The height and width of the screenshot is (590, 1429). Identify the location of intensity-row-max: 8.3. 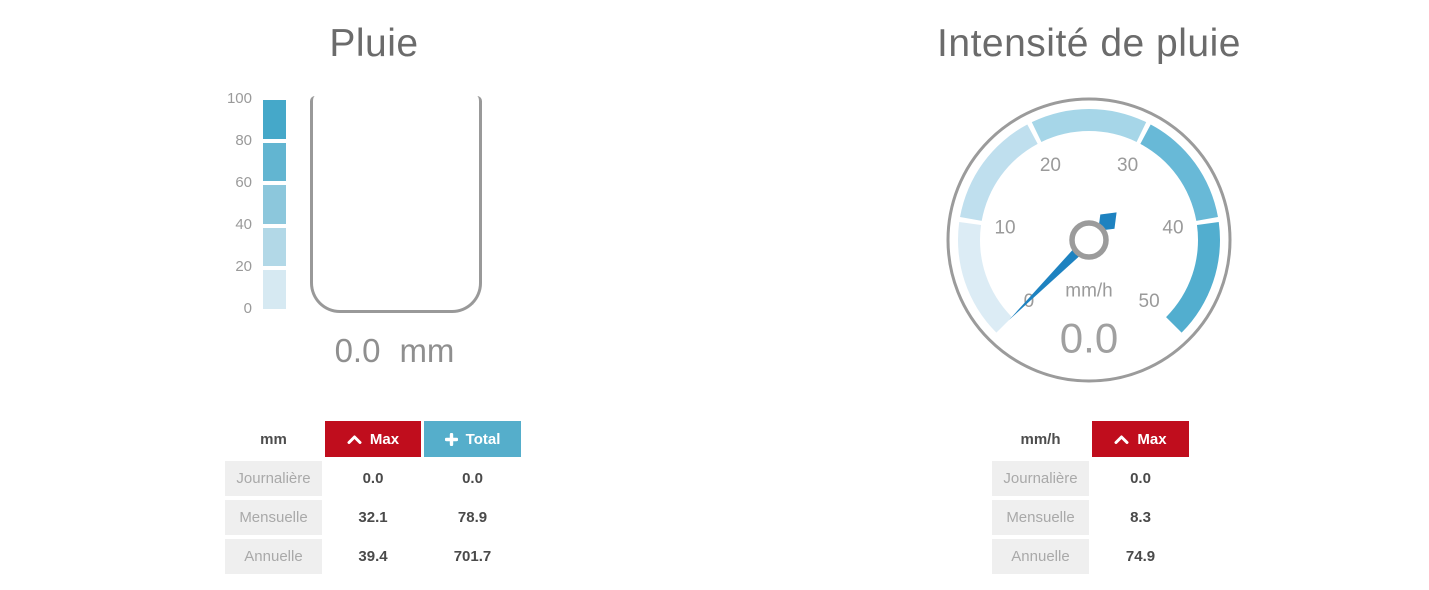
(1140, 517).